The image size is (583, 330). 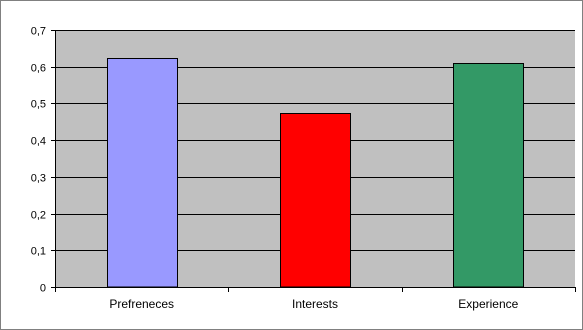 What do you see at coordinates (315, 200) in the screenshot?
I see `bar-interests` at bounding box center [315, 200].